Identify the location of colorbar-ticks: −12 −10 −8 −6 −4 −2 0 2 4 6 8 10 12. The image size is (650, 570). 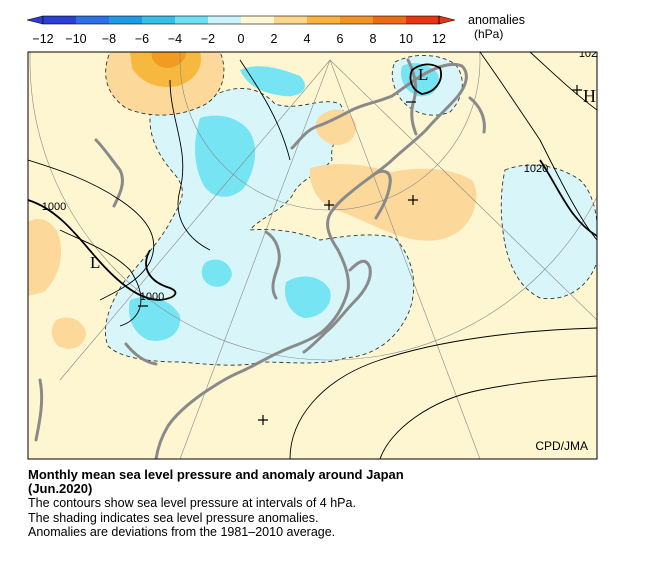
(239, 39).